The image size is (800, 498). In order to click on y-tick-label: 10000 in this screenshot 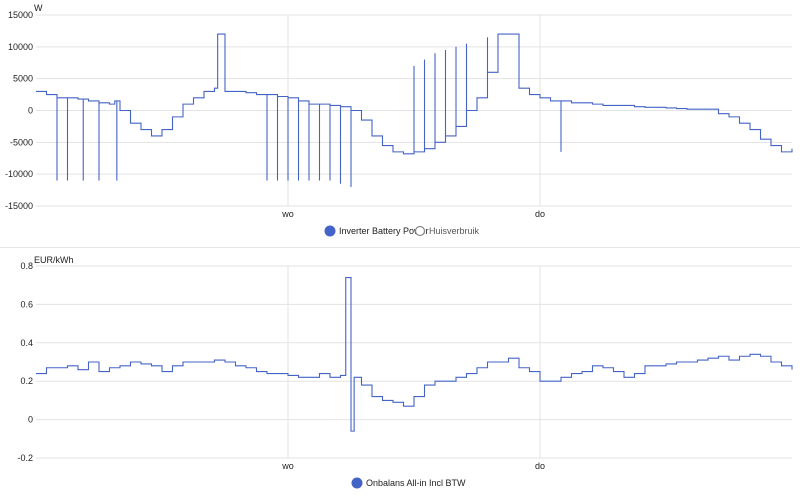, I will do `click(20, 47)`.